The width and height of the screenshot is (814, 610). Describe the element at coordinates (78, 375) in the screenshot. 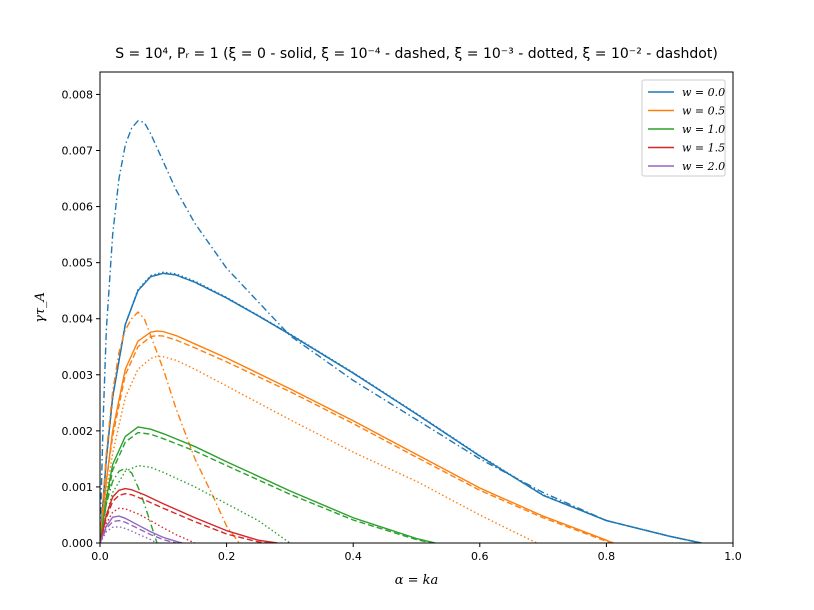

I see `y-tick-label: 0.003` at that location.